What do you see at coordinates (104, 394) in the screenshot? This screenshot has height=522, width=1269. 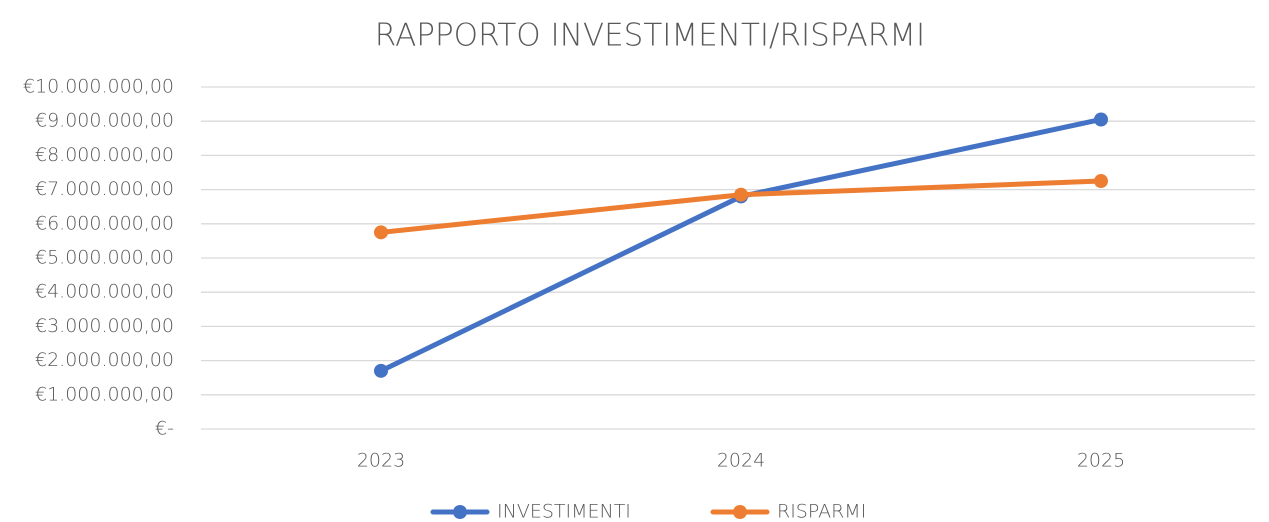 I see `y-tick-label: €1.000.000,00` at bounding box center [104, 394].